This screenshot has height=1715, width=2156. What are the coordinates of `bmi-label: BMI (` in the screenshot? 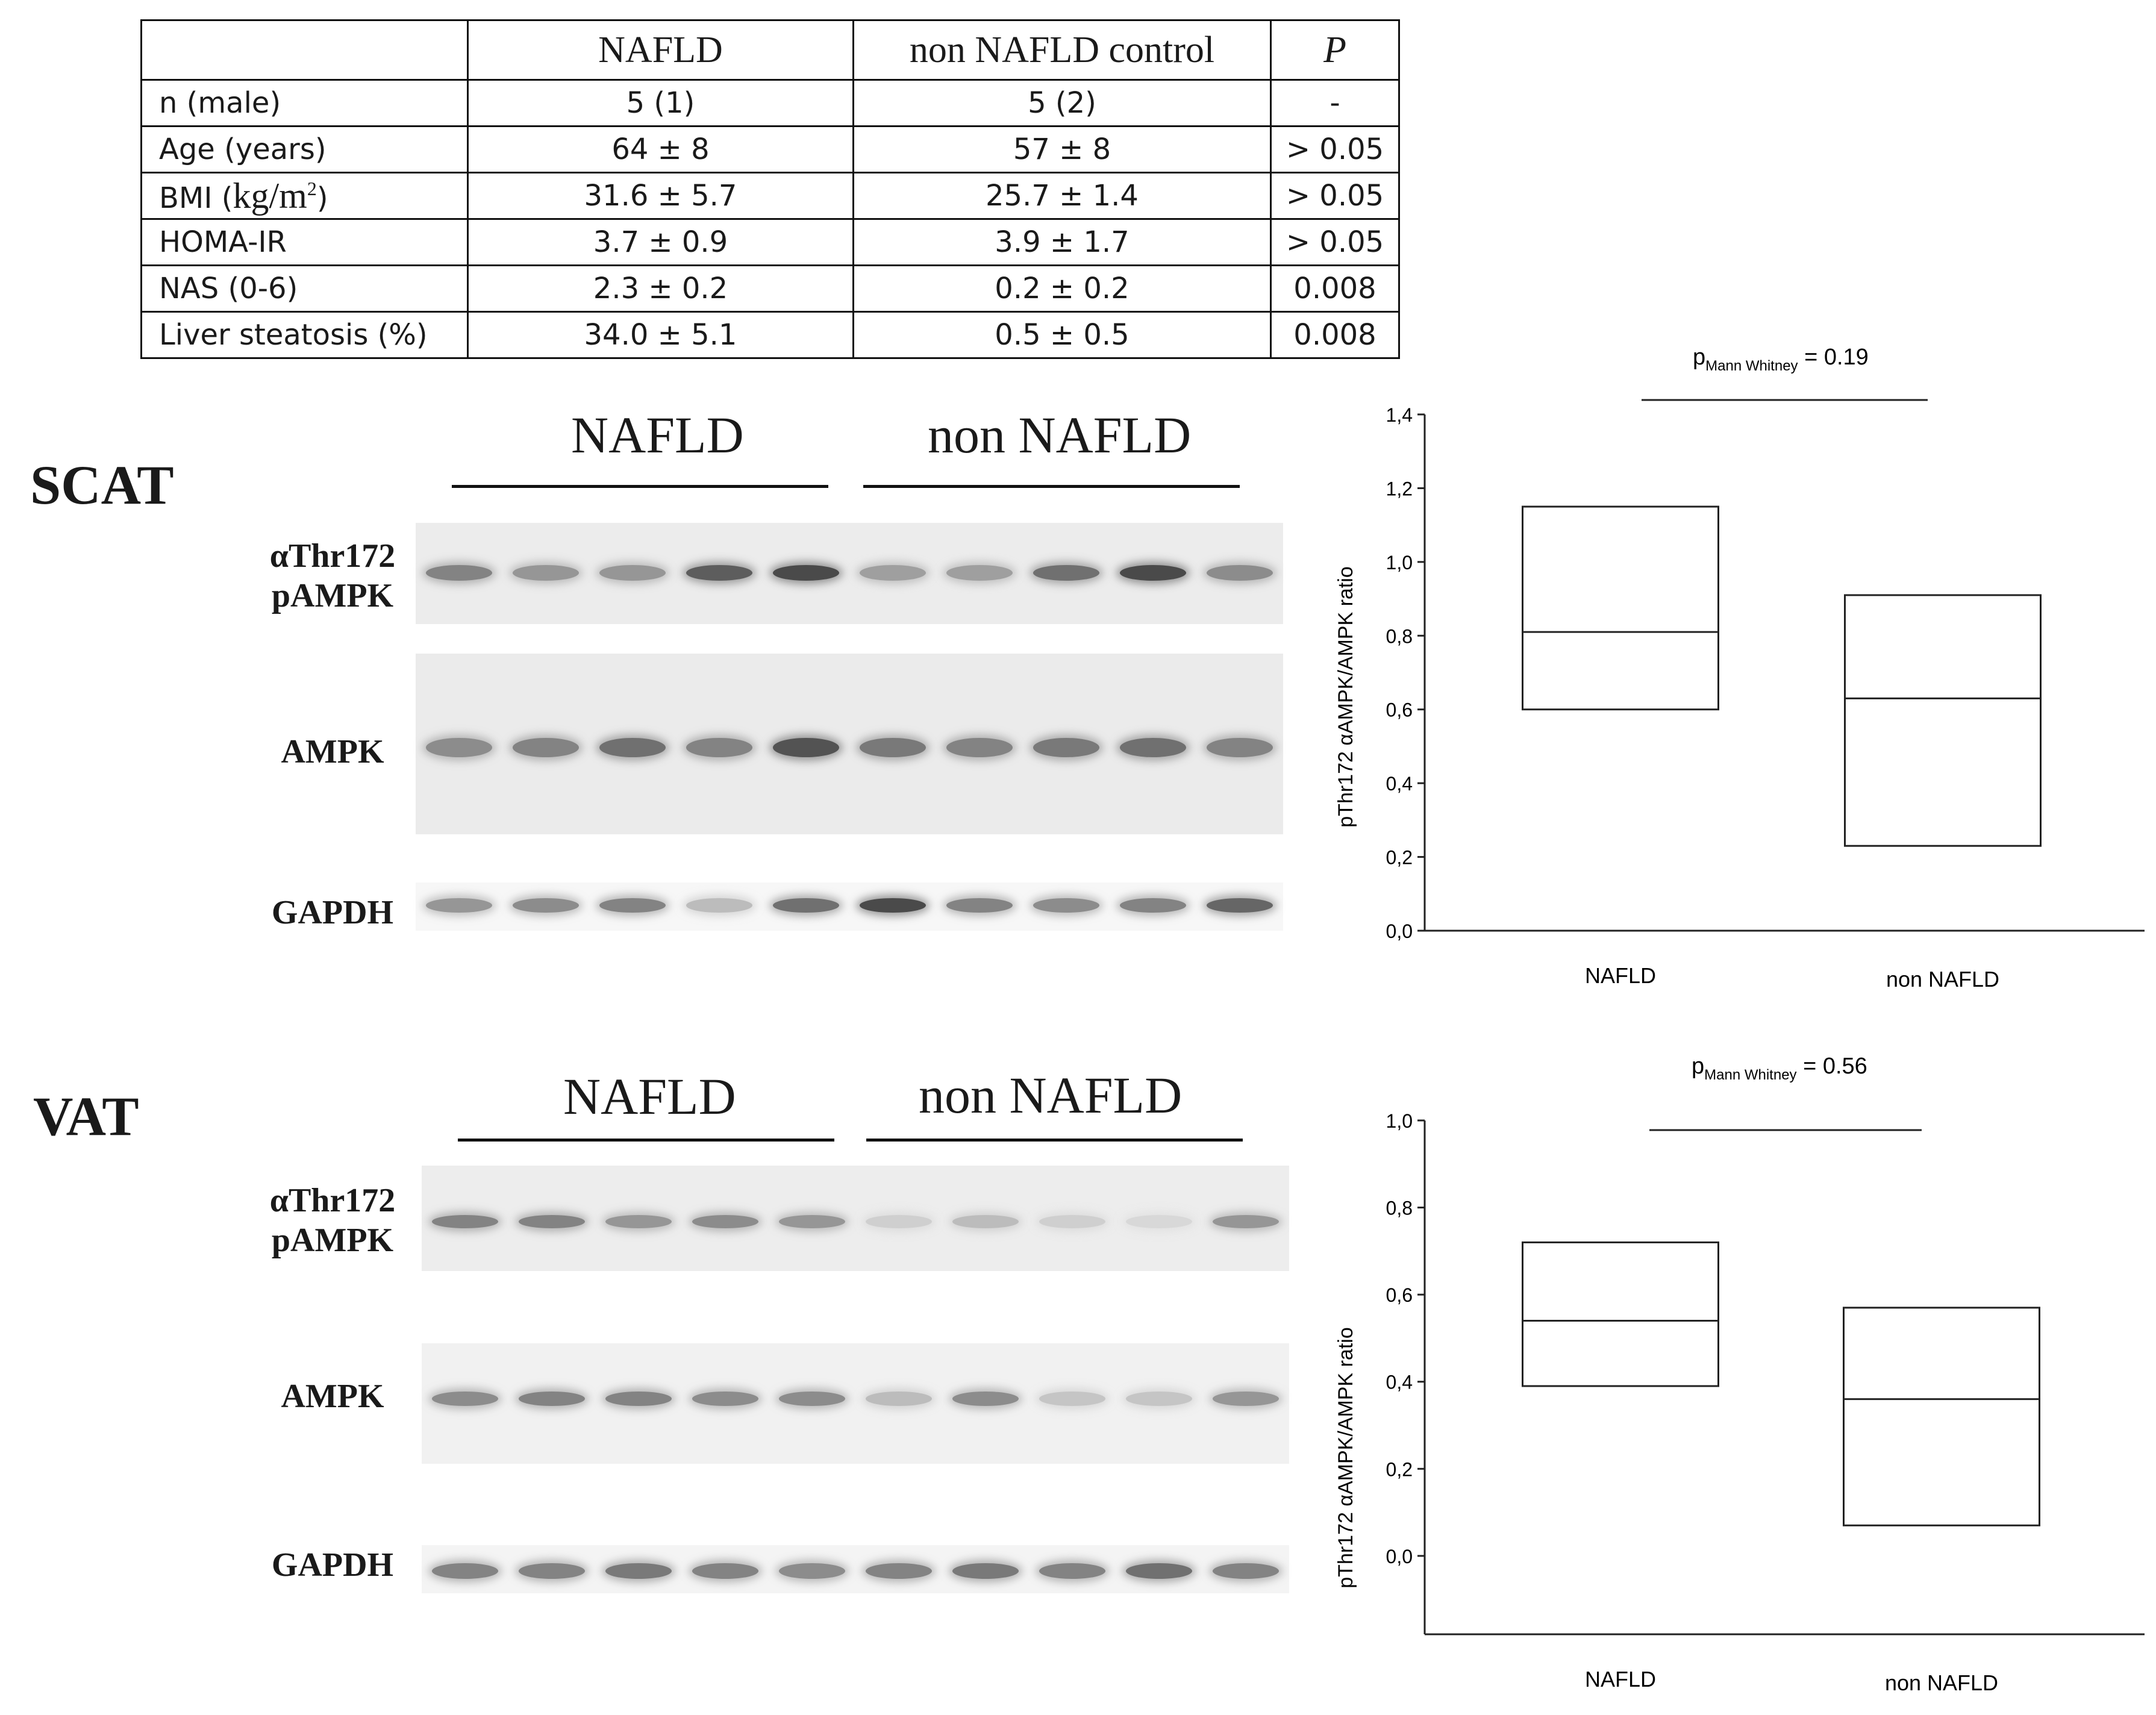 It's located at (196, 198).